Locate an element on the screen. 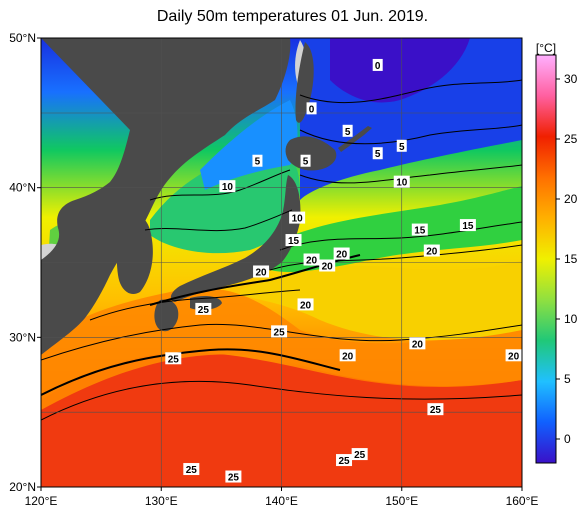  japan-sea-north is located at coordinates (249, 145).